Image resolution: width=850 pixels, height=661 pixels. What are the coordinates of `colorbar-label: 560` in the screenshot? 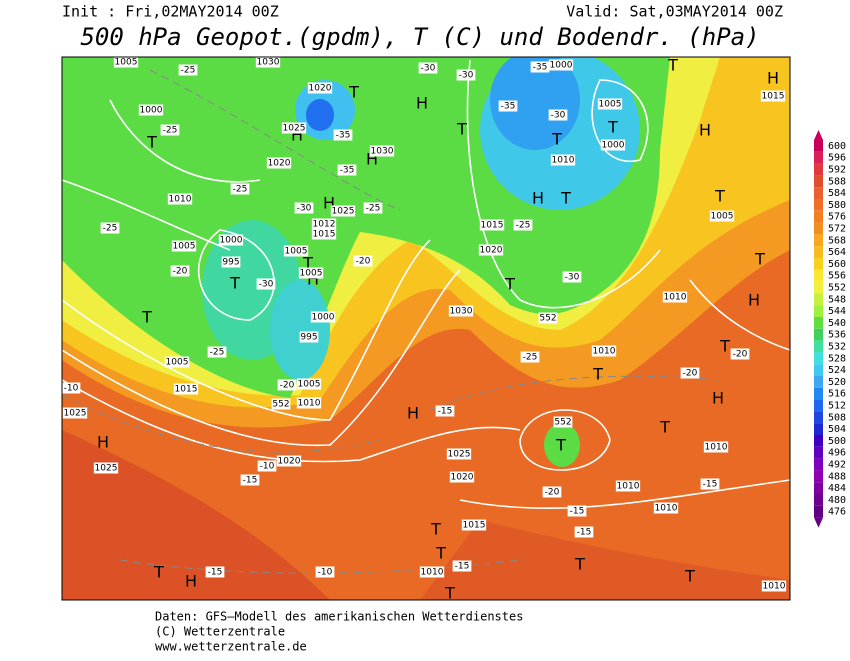 It's located at (837, 264).